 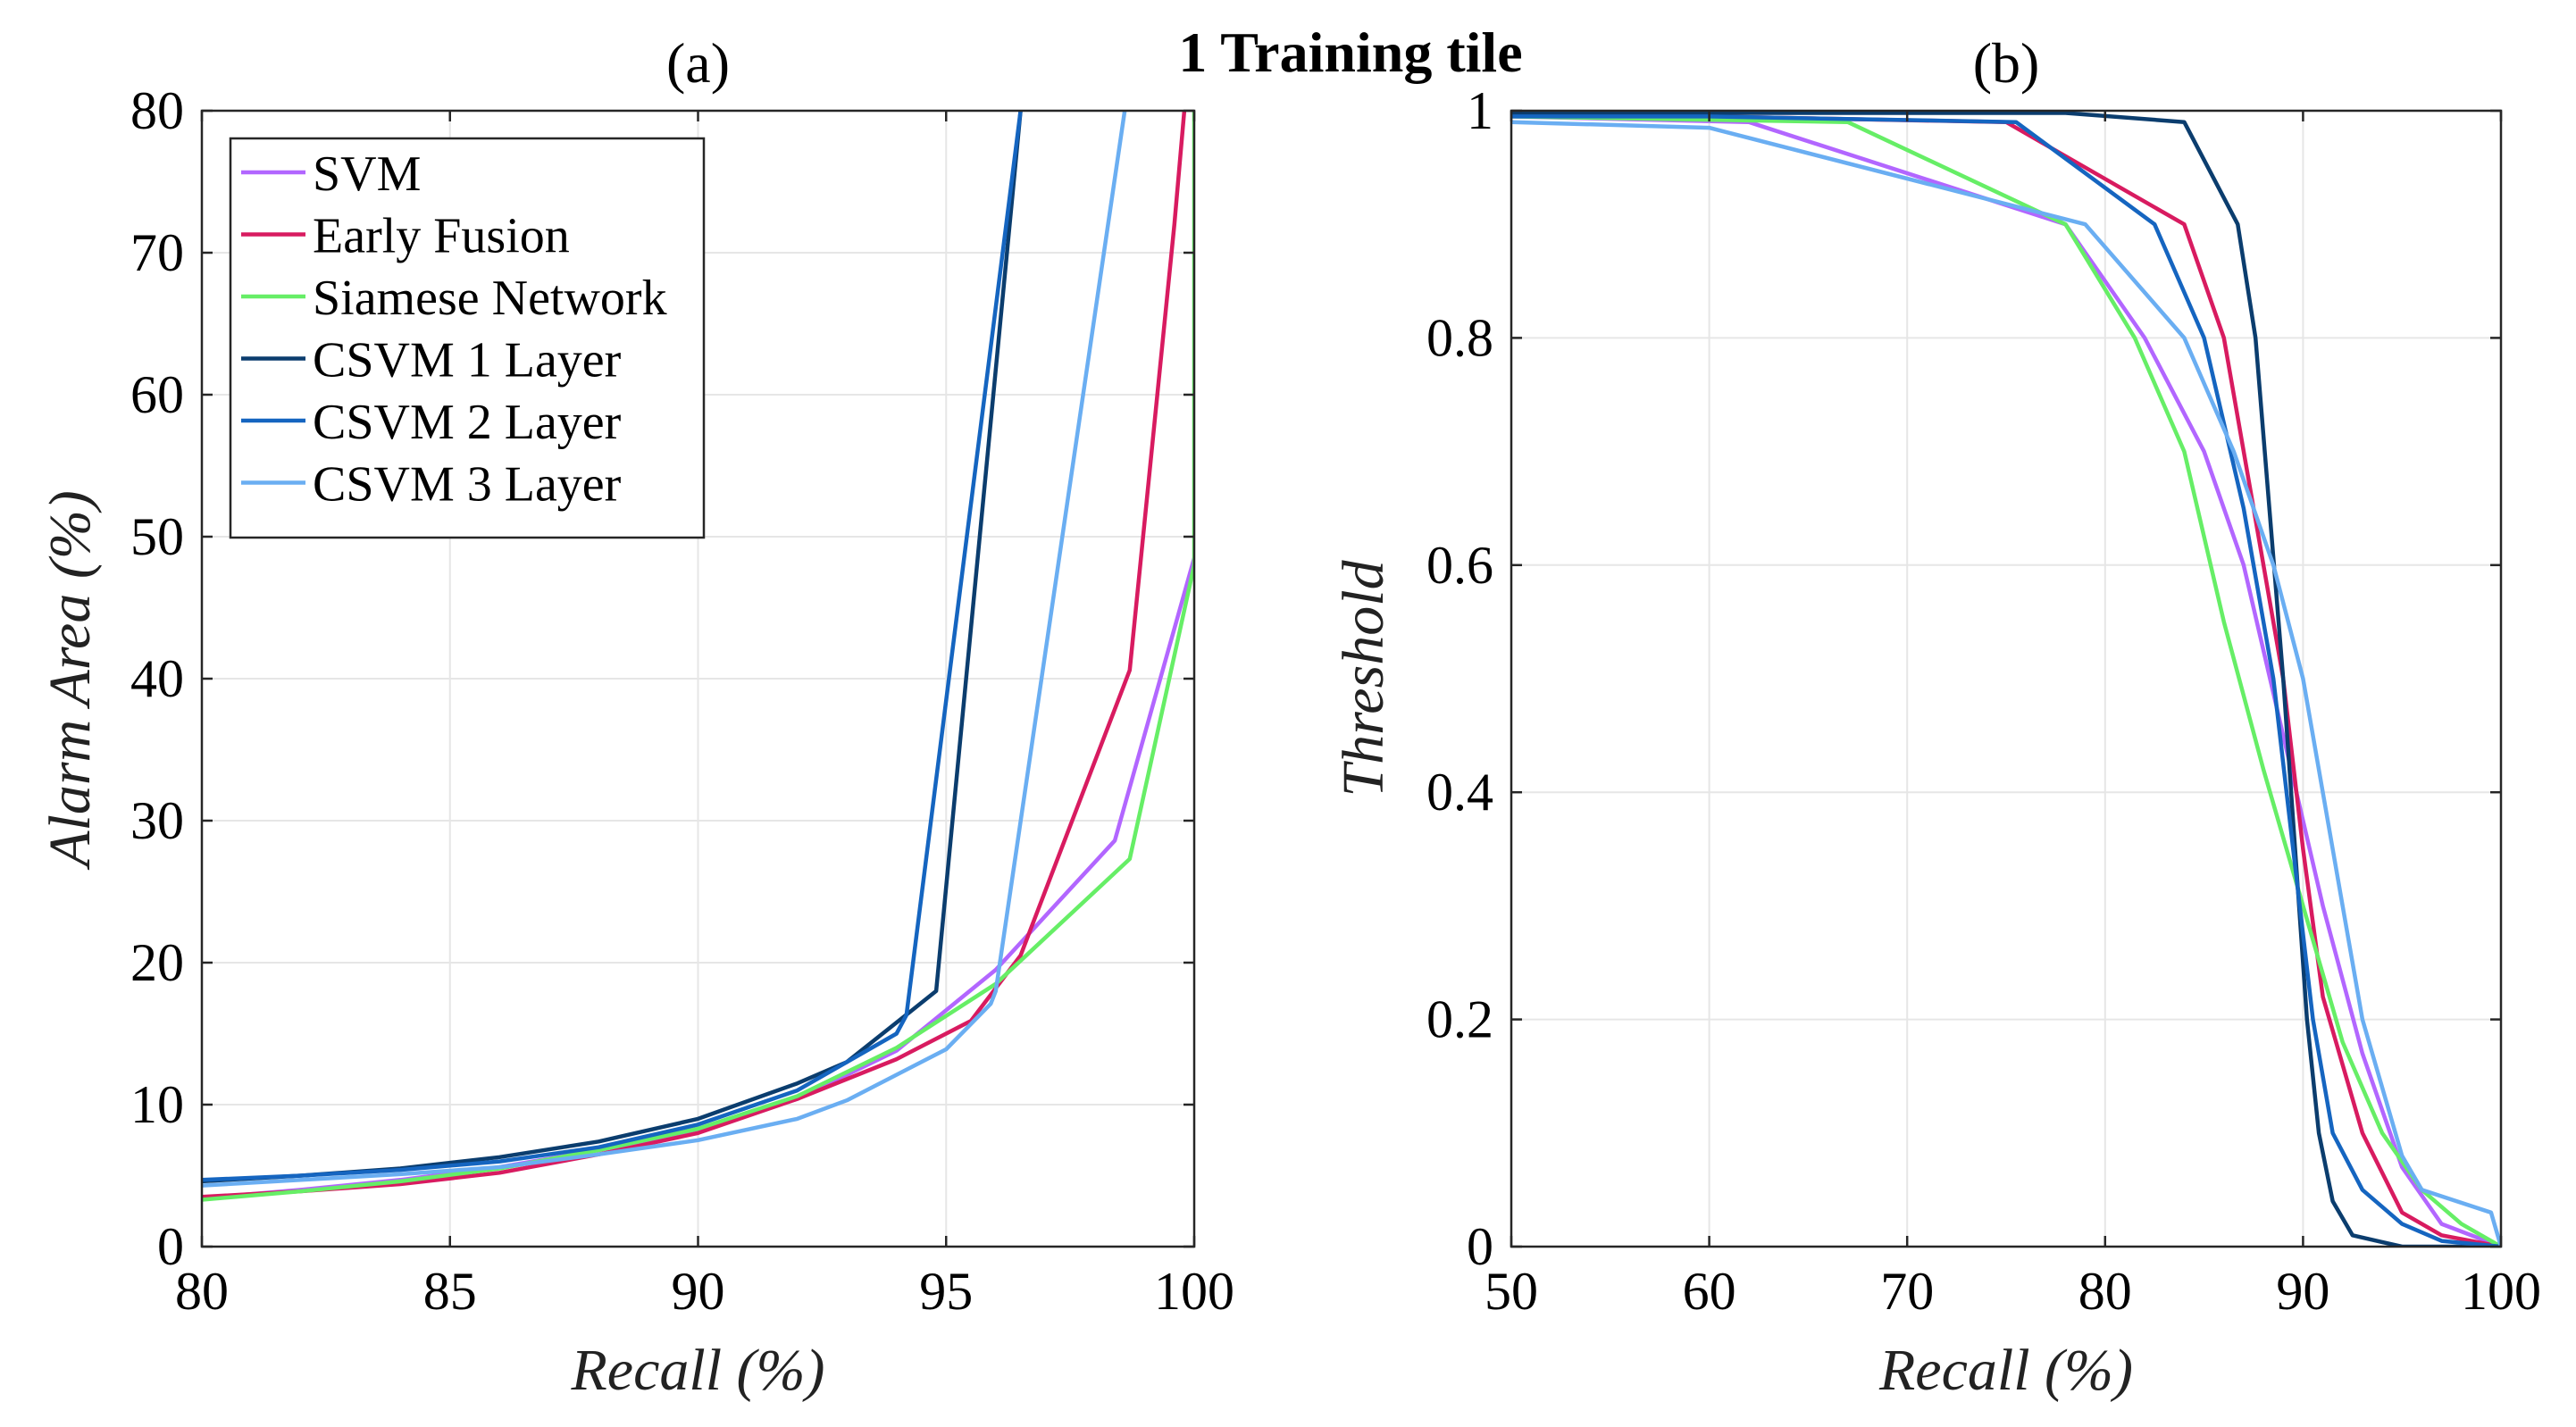 What do you see at coordinates (697, 1370) in the screenshot?
I see `chart0-x-axis-label: Recall (%)` at bounding box center [697, 1370].